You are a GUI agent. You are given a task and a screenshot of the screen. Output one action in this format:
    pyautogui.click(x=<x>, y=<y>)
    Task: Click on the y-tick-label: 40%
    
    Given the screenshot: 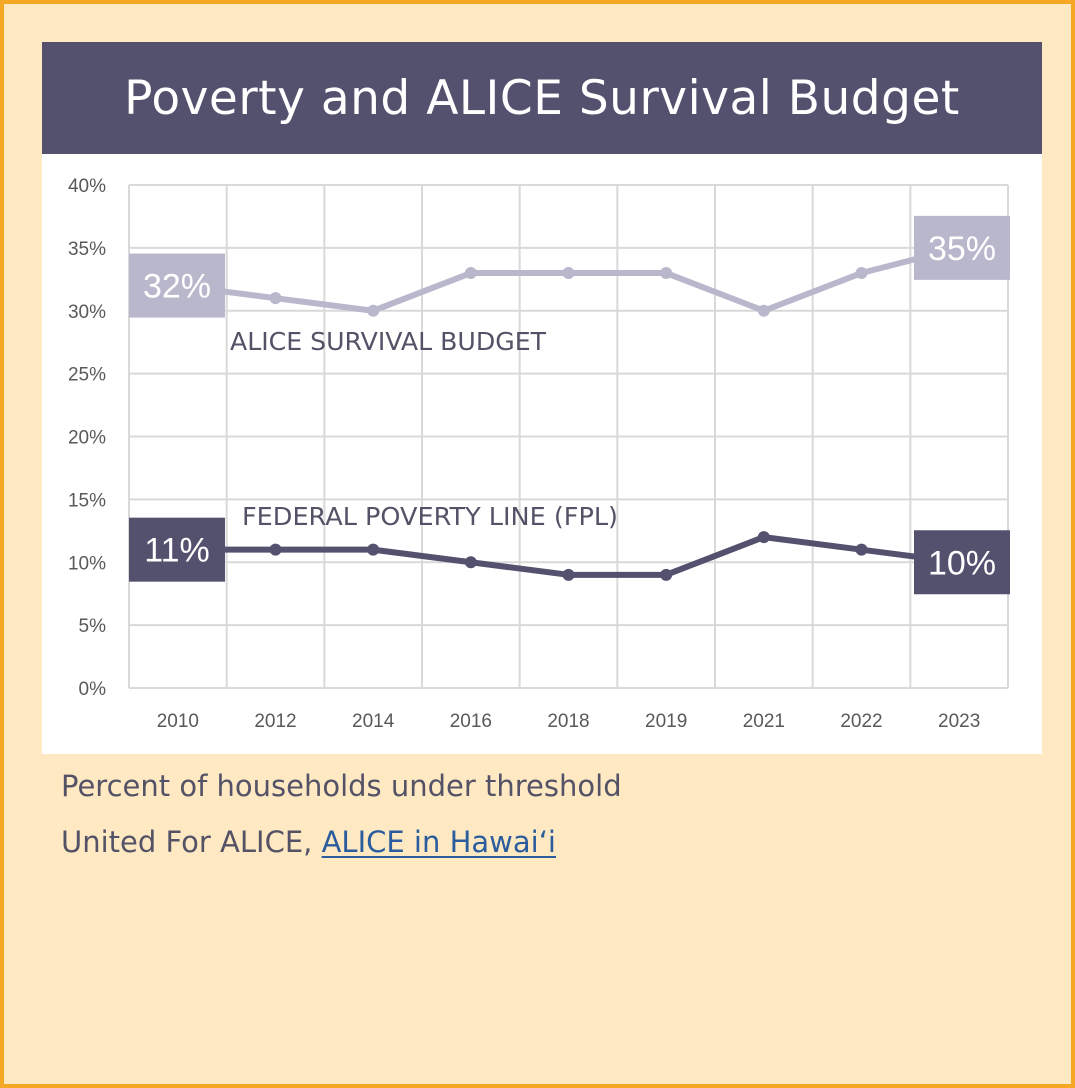 What is the action you would take?
    pyautogui.click(x=87, y=186)
    